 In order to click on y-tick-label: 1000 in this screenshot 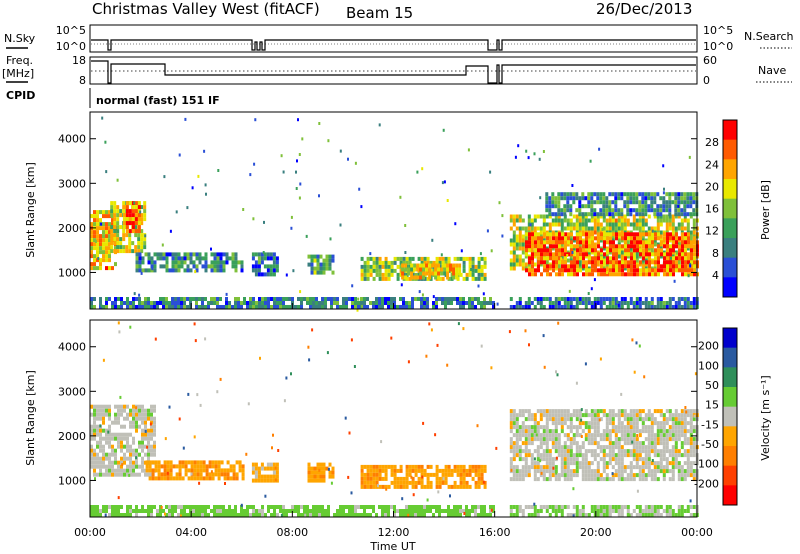, I will do `click(72, 272)`.